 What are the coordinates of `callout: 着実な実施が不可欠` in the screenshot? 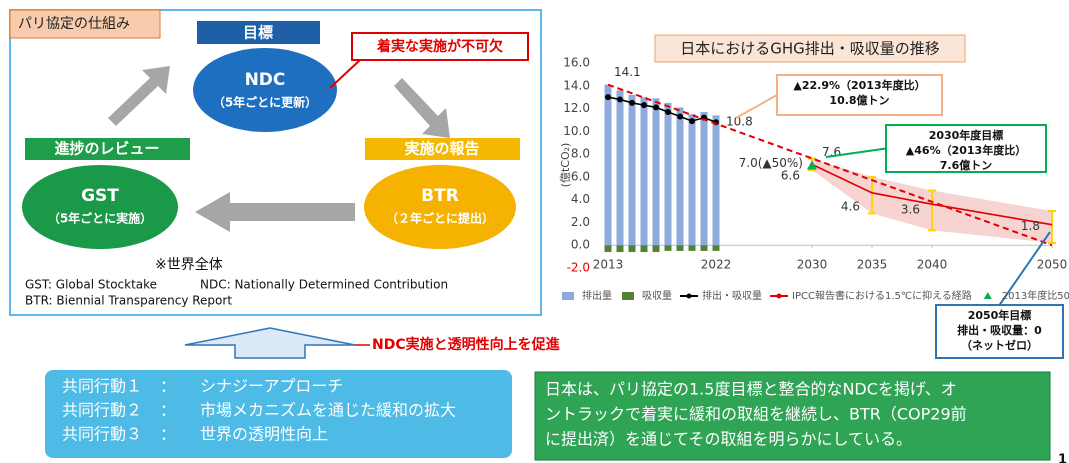 It's located at (439, 46).